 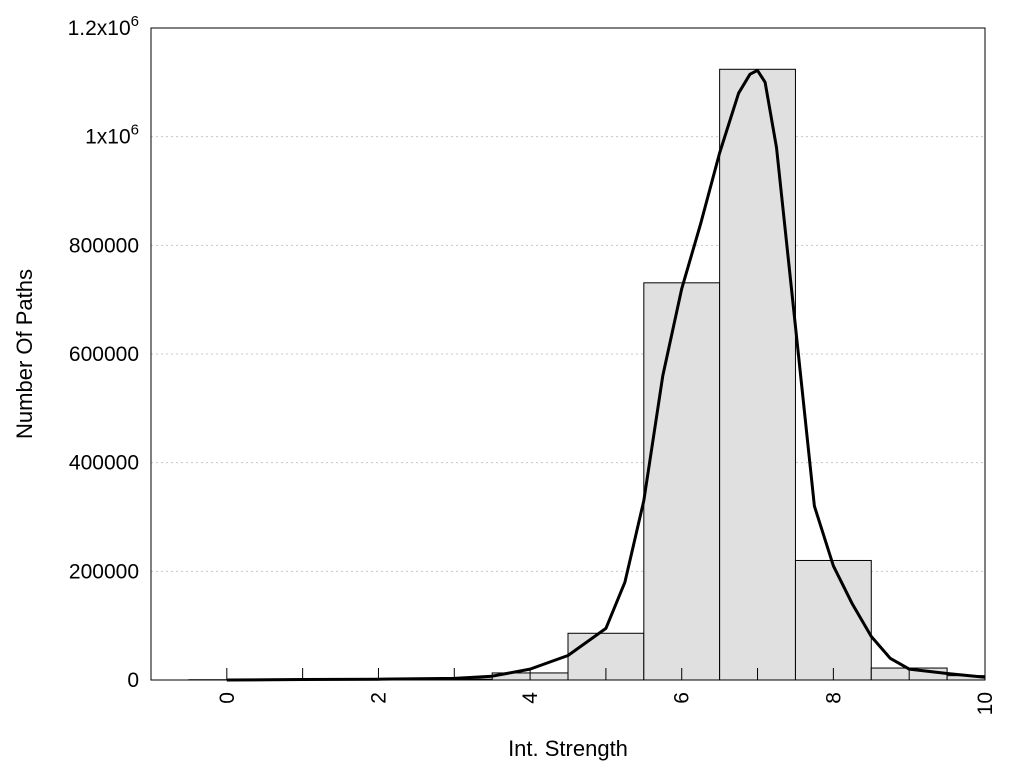 What do you see at coordinates (568, 748) in the screenshot?
I see `x-axis-label: Int. Strength` at bounding box center [568, 748].